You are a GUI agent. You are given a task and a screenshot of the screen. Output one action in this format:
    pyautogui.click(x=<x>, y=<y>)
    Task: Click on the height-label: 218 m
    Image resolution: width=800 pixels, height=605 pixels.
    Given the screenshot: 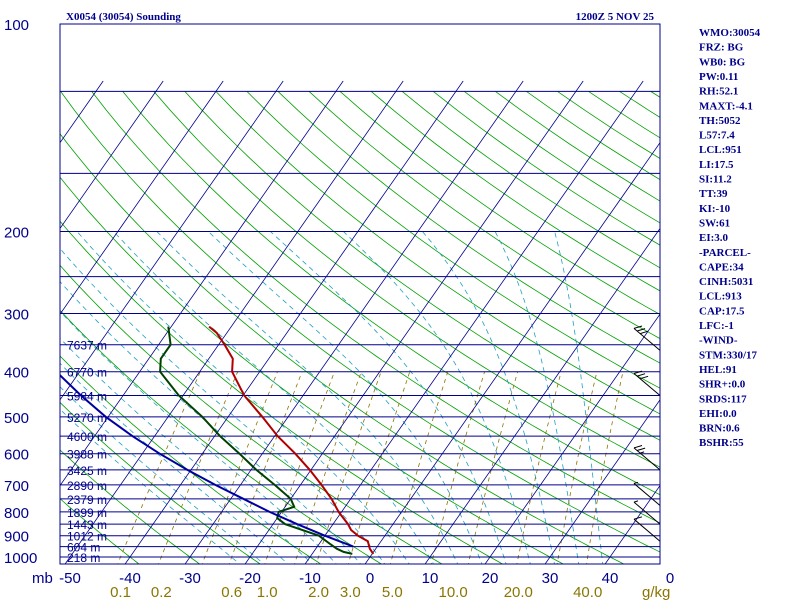 What is the action you would take?
    pyautogui.click(x=83, y=558)
    